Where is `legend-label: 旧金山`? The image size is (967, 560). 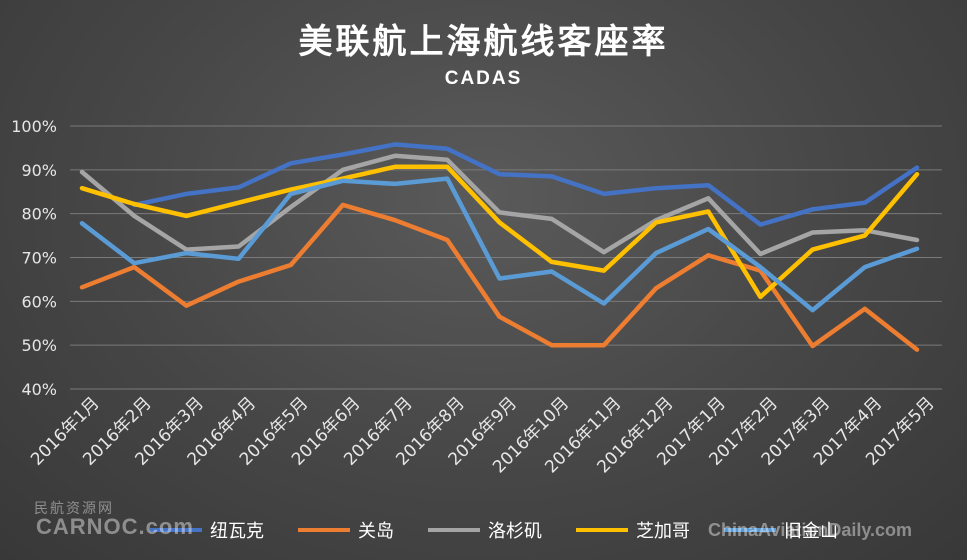
legend-label: 旧金山 is located at coordinates (811, 531).